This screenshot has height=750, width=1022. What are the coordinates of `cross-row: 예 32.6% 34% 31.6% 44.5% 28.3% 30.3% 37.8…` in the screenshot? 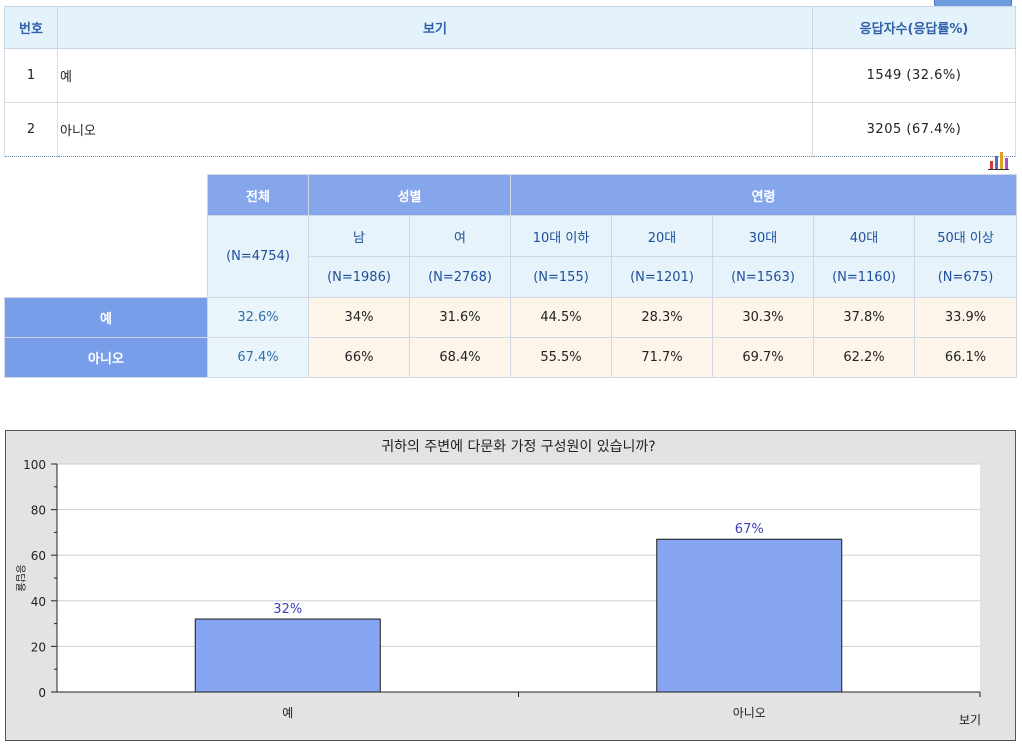 It's located at (511, 317).